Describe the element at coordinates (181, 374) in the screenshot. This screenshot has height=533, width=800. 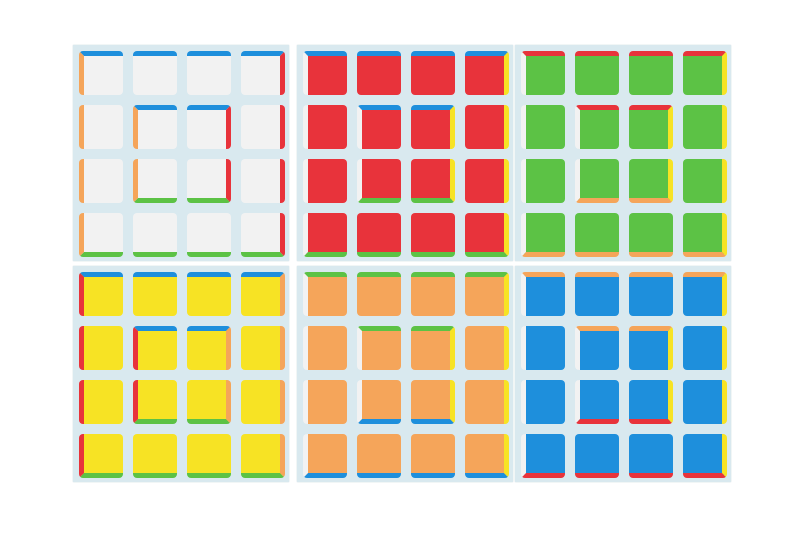
I see `sticker-panel-yellow` at that location.